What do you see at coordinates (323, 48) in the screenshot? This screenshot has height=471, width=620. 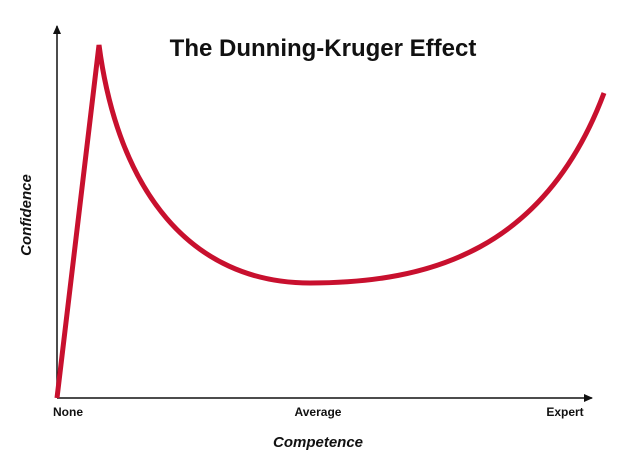 I see `title: The Dunning-Kruger Effect` at bounding box center [323, 48].